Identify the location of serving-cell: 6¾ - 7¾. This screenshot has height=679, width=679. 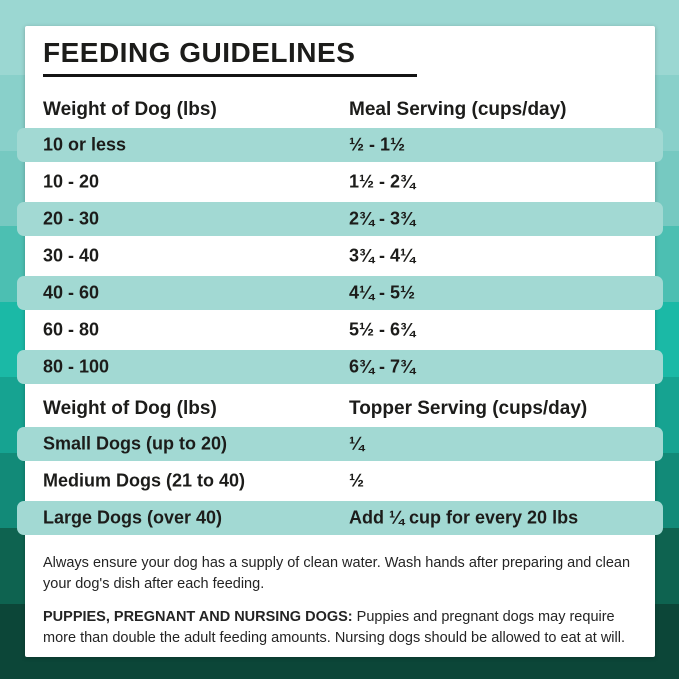
(382, 366).